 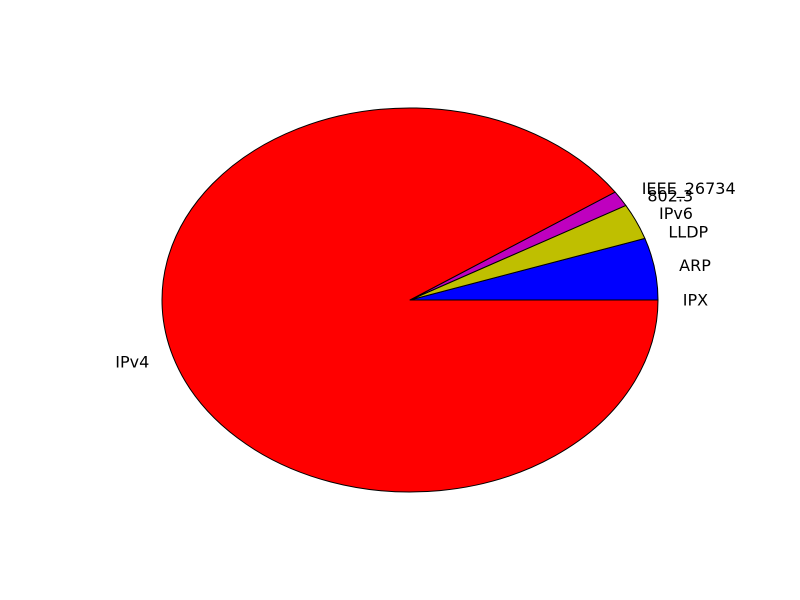 I want to click on pie-label-ipv4: IPv4, so click(x=132, y=362).